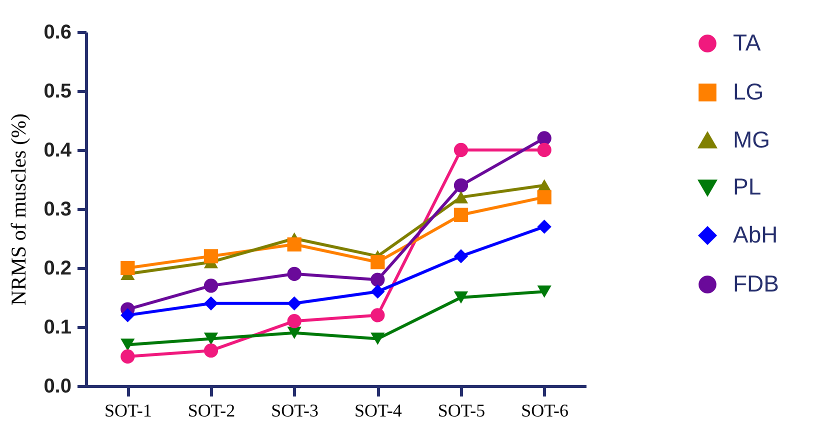  I want to click on y-tick-label: 0.0, so click(58, 387).